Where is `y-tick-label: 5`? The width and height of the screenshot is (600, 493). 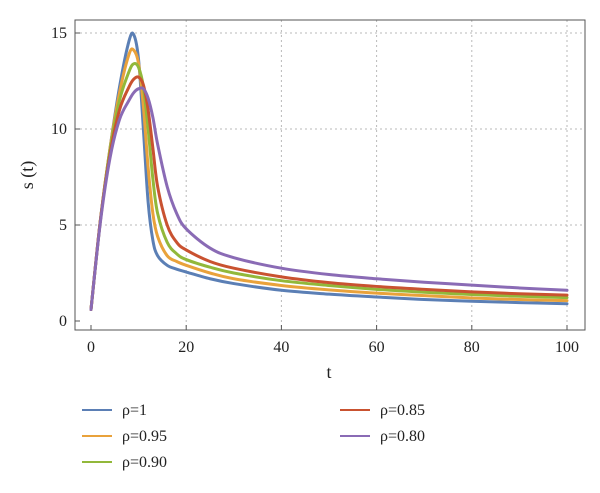 y-tick-label: 5 is located at coordinates (63, 225).